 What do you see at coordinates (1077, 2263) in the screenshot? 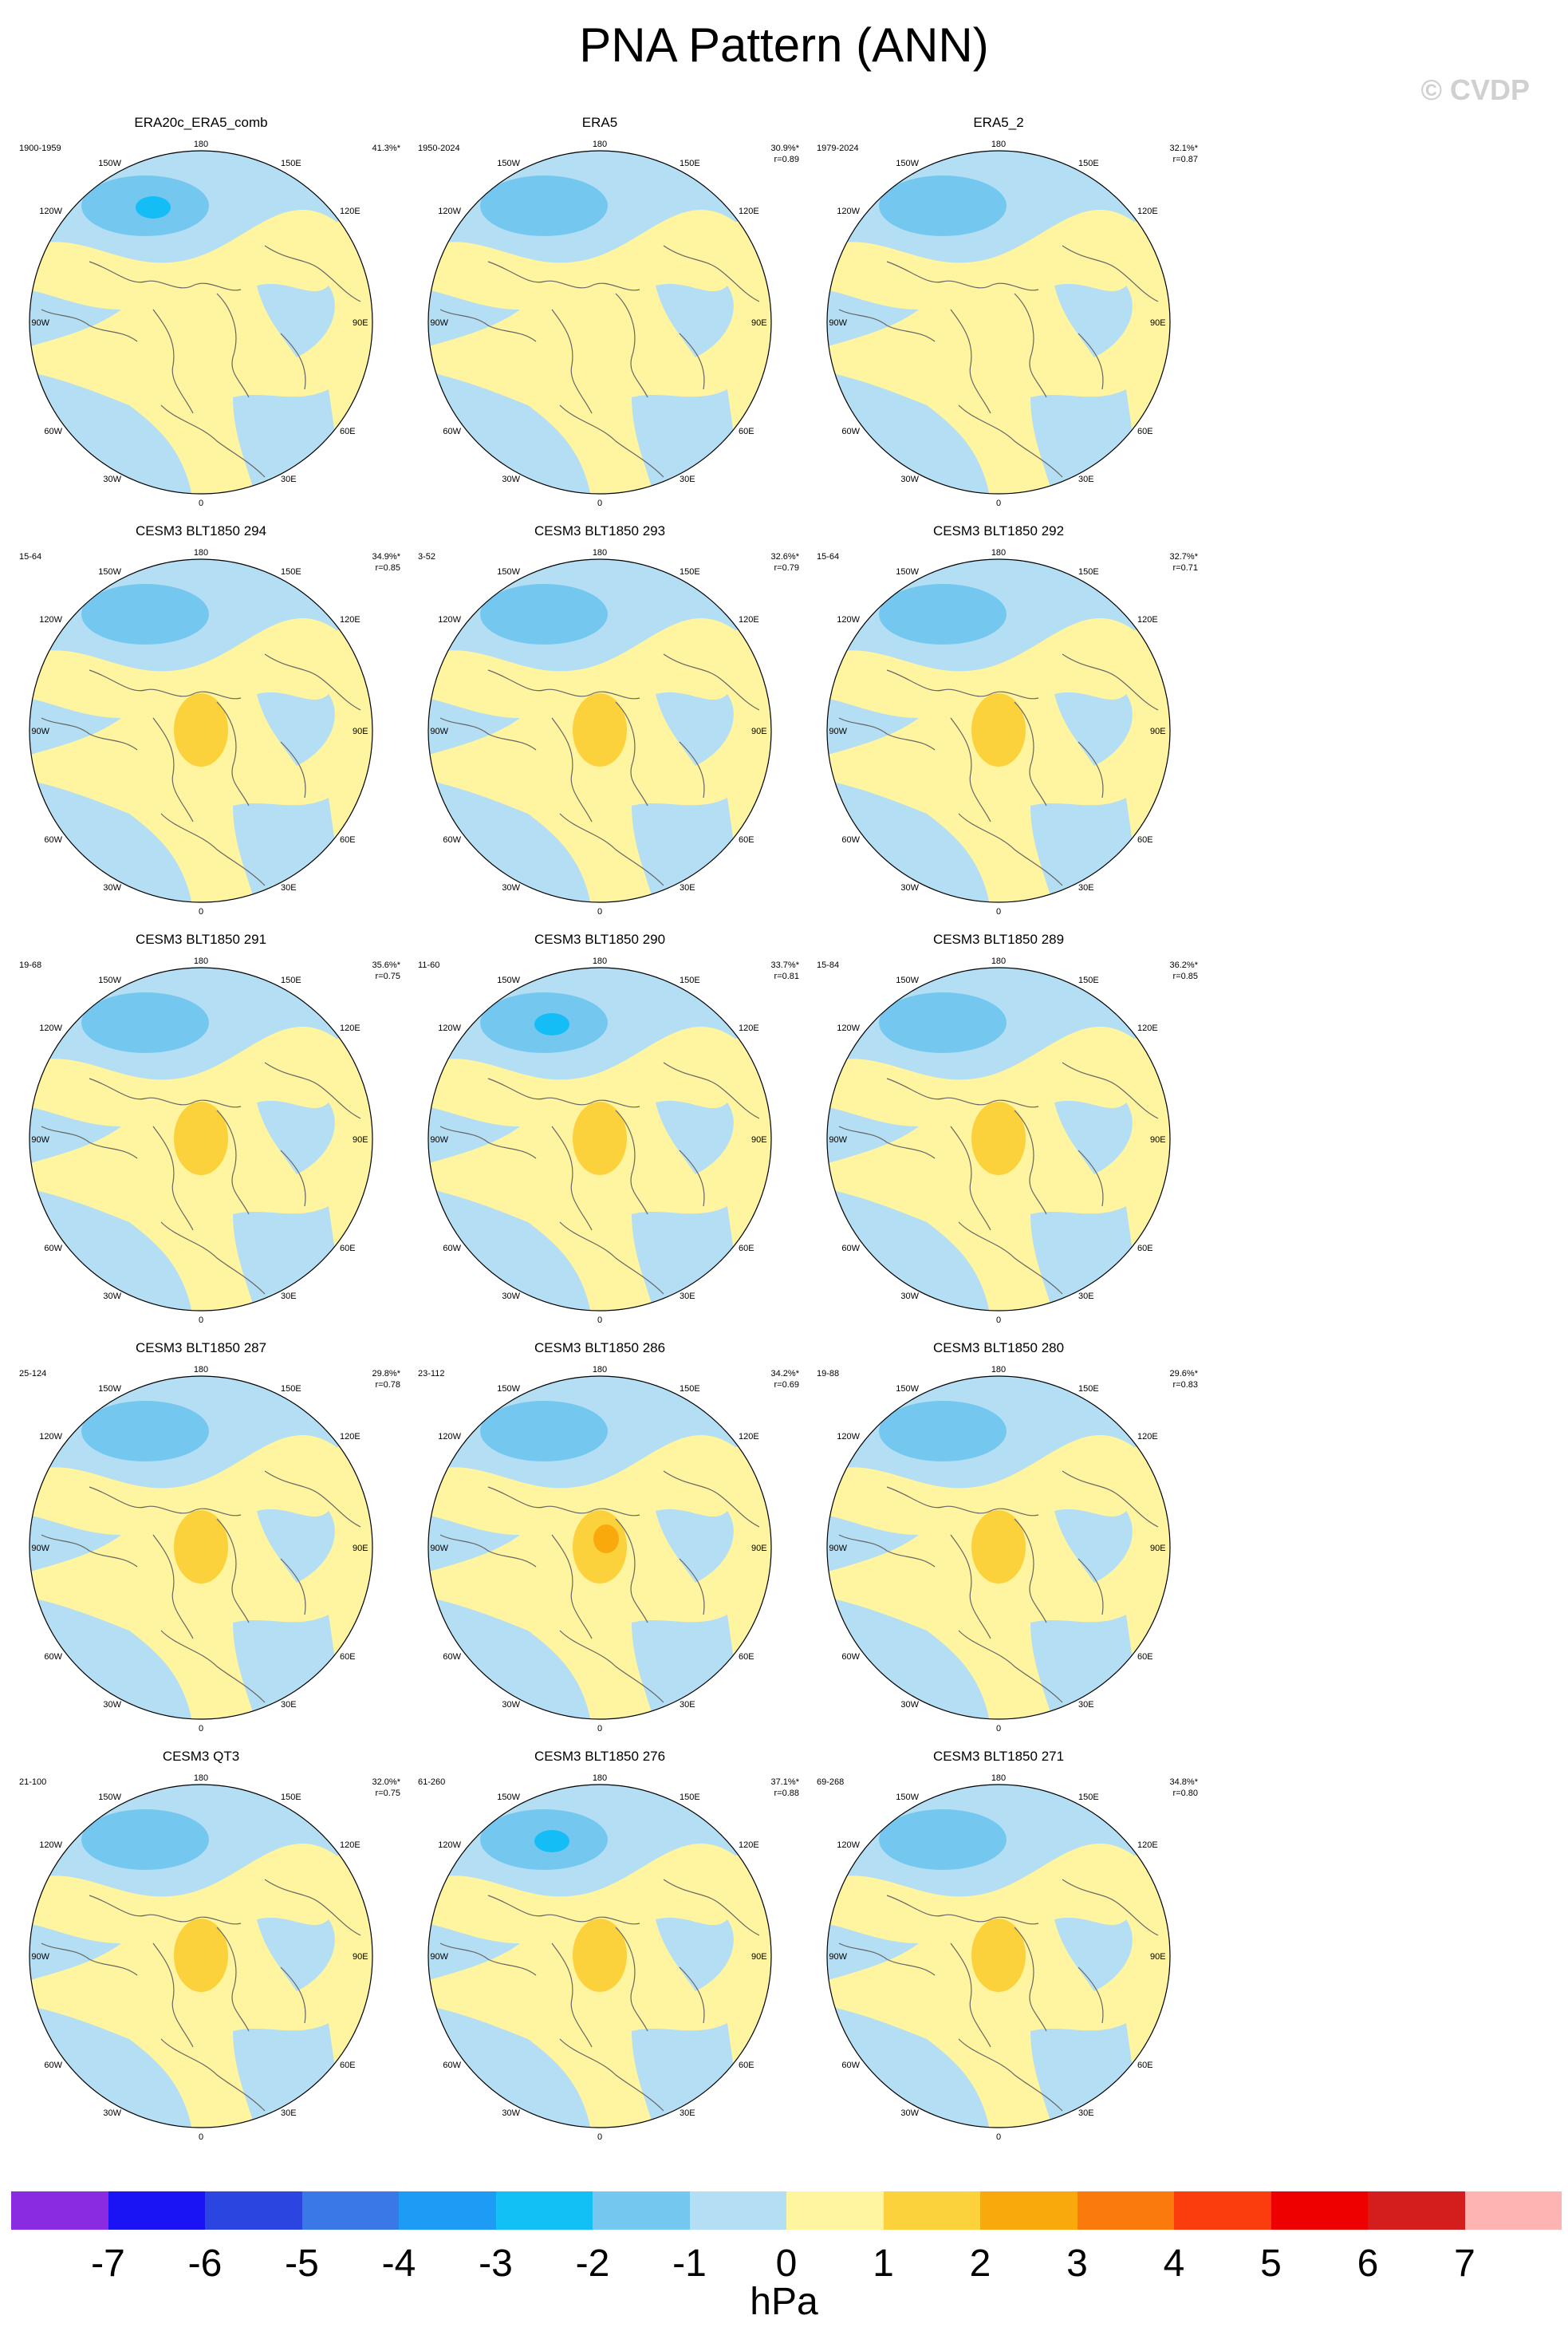
I see `colorbar-tick: 3` at bounding box center [1077, 2263].